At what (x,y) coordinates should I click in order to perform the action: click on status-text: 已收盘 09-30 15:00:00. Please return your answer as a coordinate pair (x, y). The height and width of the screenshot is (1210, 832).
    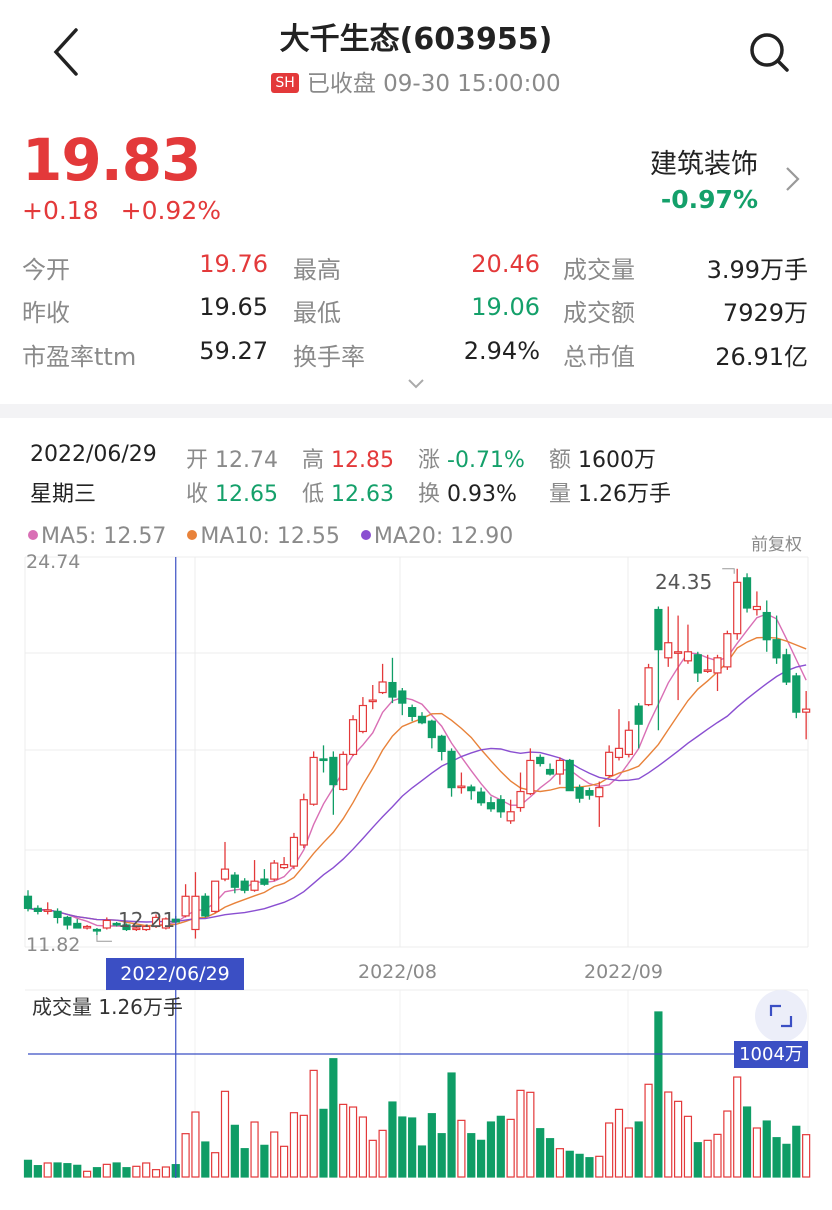
    Looking at the image, I should click on (433, 84).